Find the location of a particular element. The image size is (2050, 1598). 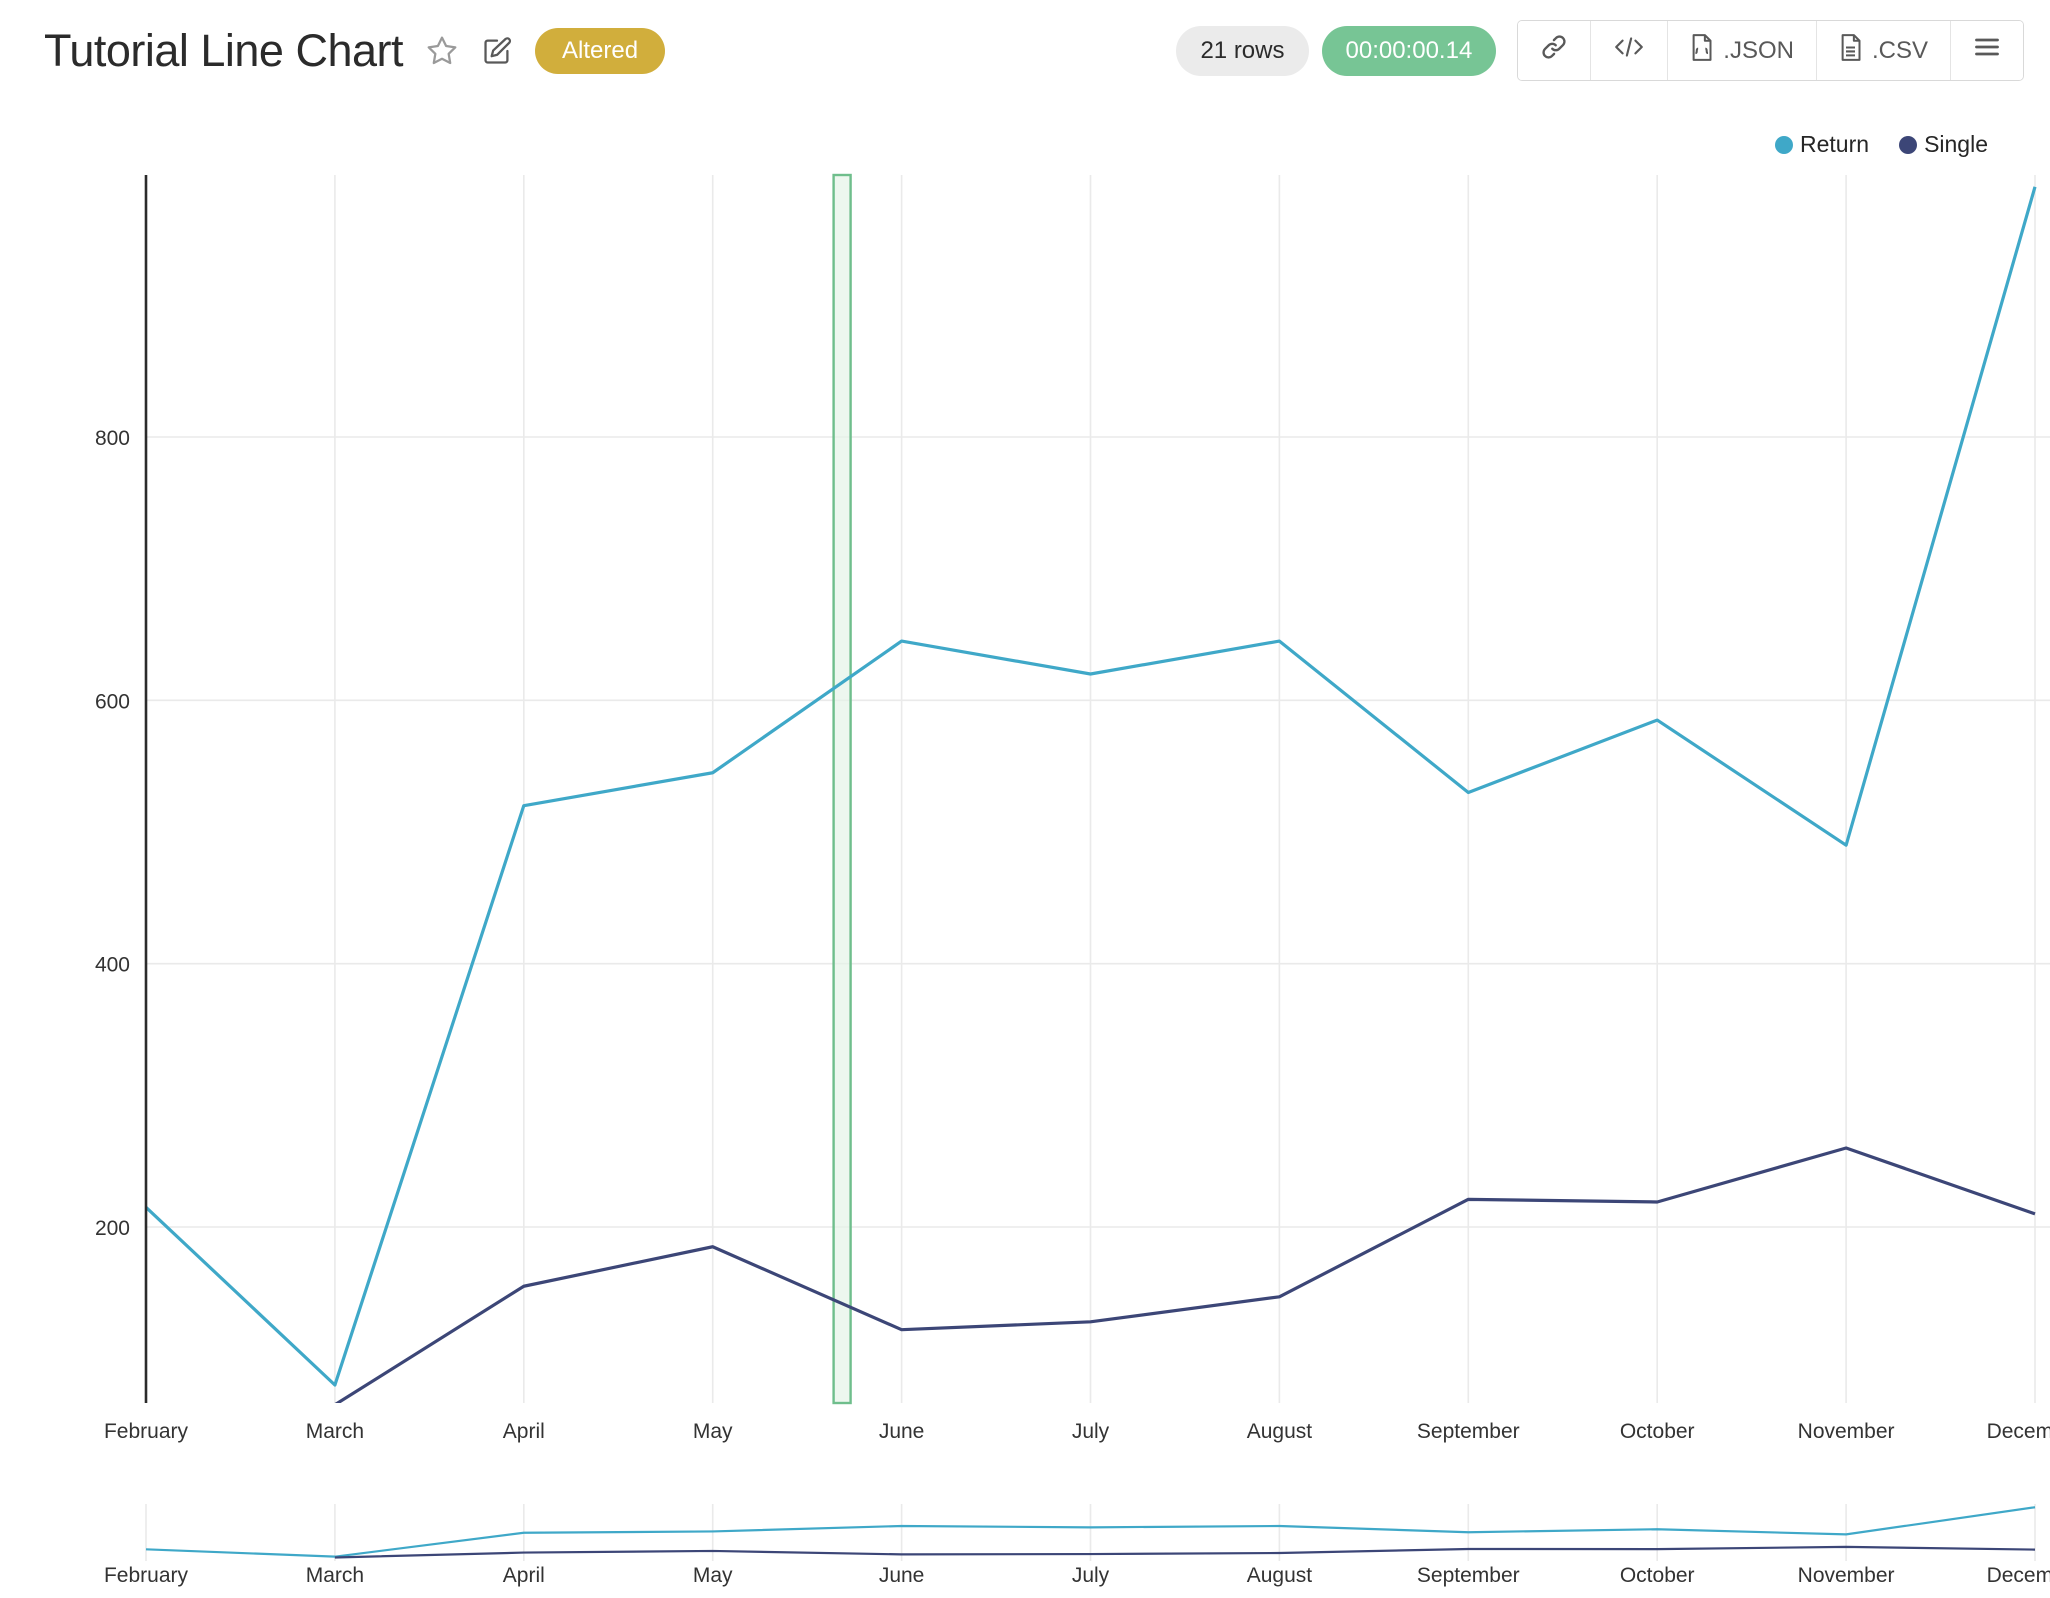

mini-series-line-single is located at coordinates (1185, 1552).